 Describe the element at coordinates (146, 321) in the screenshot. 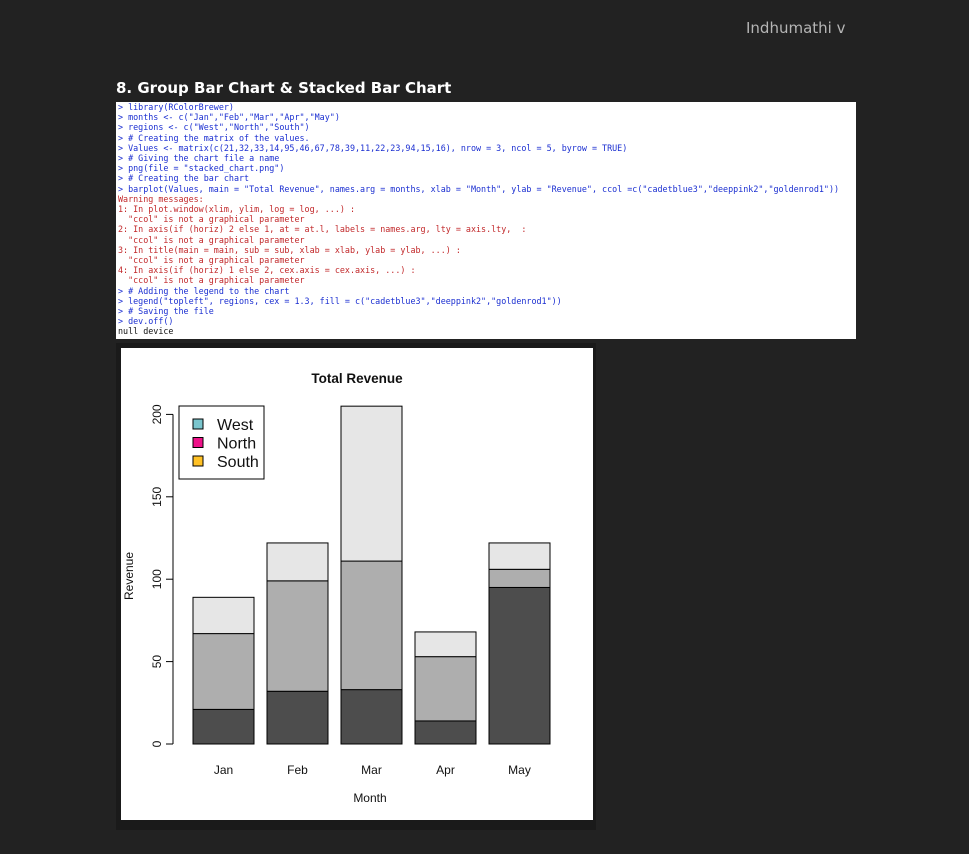

I see `console-line-input: > dev.off()` at that location.